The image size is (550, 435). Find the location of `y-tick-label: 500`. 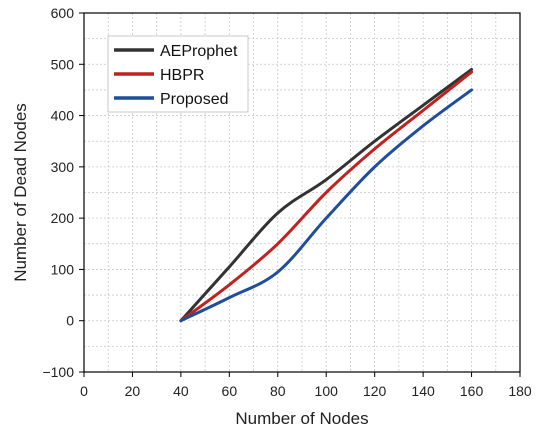

y-tick-label: 500 is located at coordinates (63, 64).